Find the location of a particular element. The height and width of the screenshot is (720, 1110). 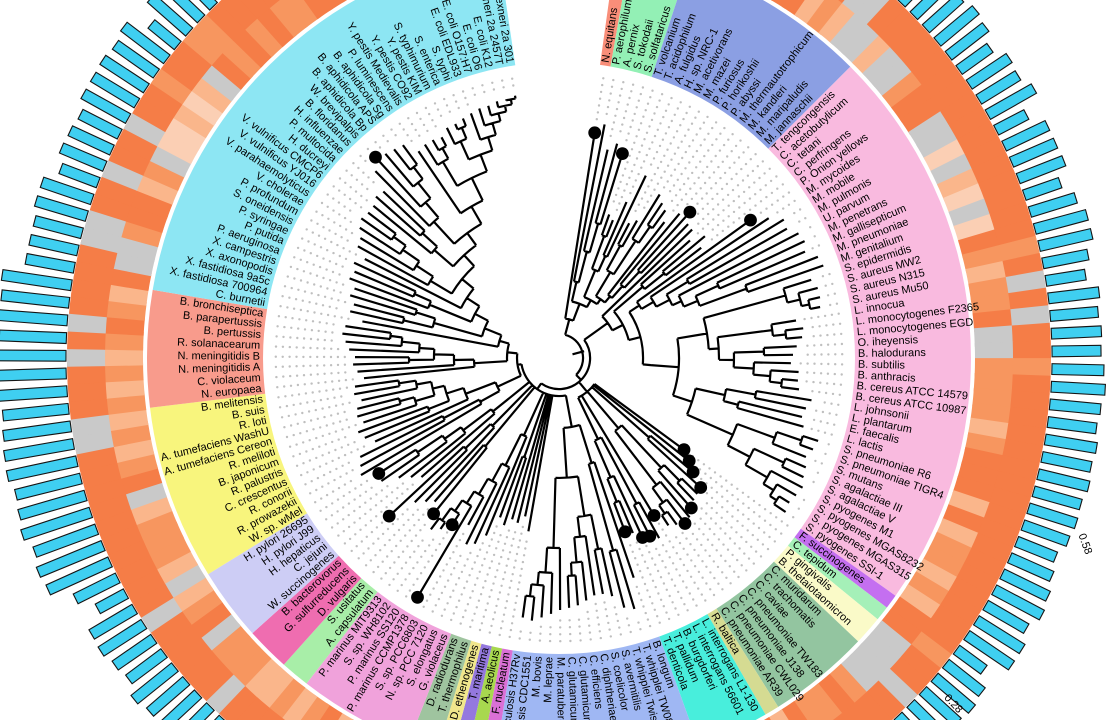

svg-text: M. leprae is located at coordinates (548, 680).